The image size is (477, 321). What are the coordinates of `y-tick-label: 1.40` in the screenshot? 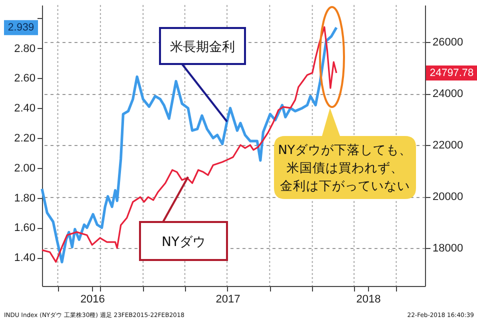 It's located at (25, 258).